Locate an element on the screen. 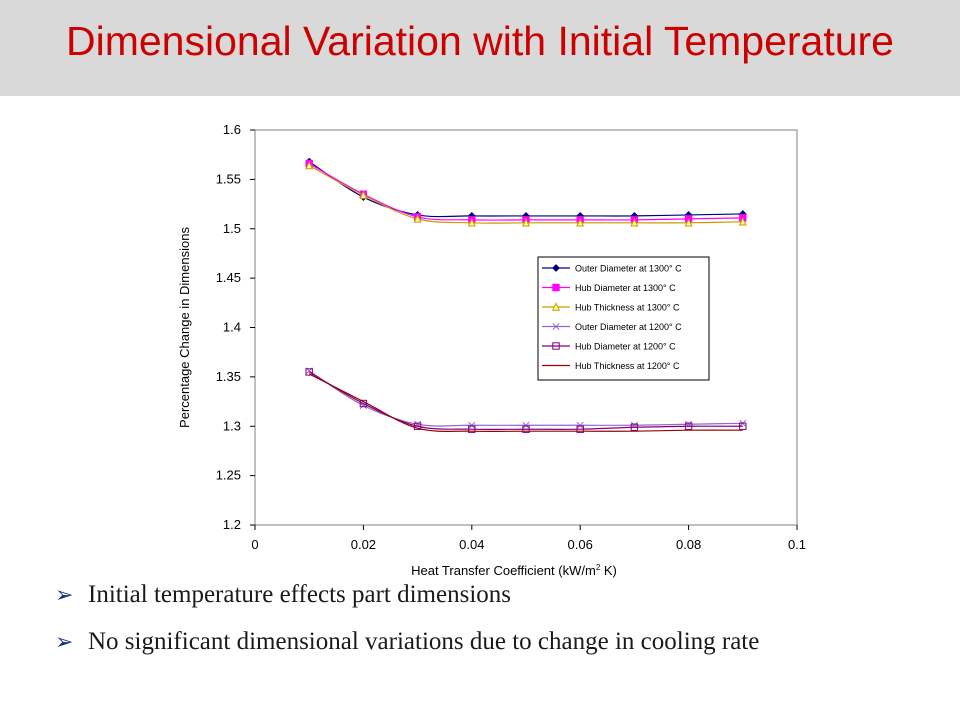  legend-item: Hub Diameter at 1300° C is located at coordinates (609, 288).